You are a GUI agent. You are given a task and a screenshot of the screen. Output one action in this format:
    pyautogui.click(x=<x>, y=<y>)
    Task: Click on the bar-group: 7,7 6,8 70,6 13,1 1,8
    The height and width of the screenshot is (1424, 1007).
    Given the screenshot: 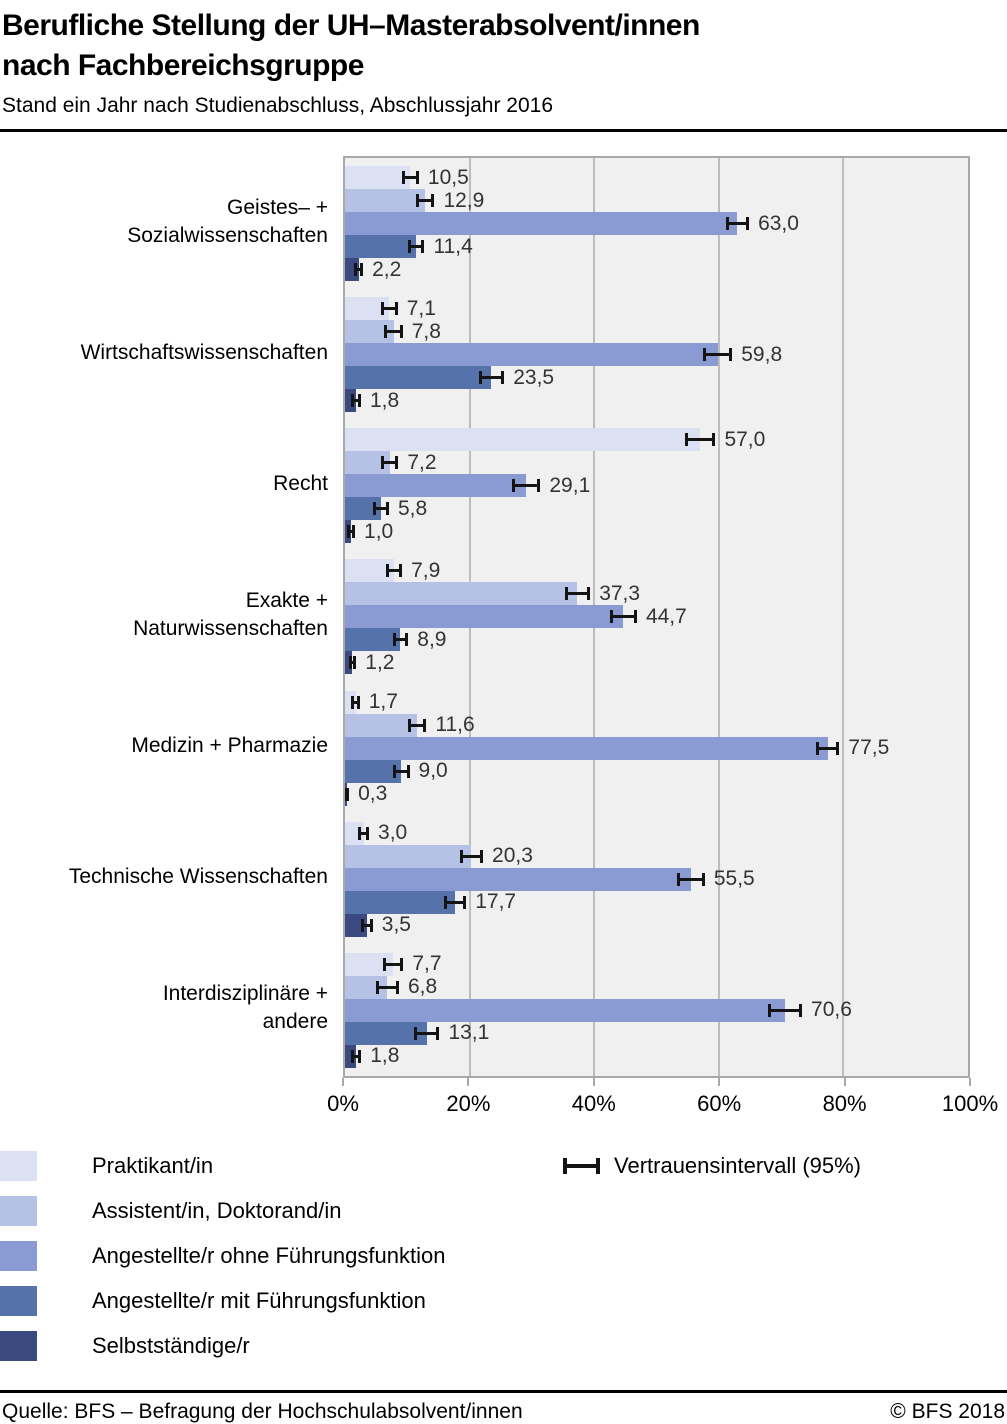 What is the action you would take?
    pyautogui.click(x=656, y=1010)
    